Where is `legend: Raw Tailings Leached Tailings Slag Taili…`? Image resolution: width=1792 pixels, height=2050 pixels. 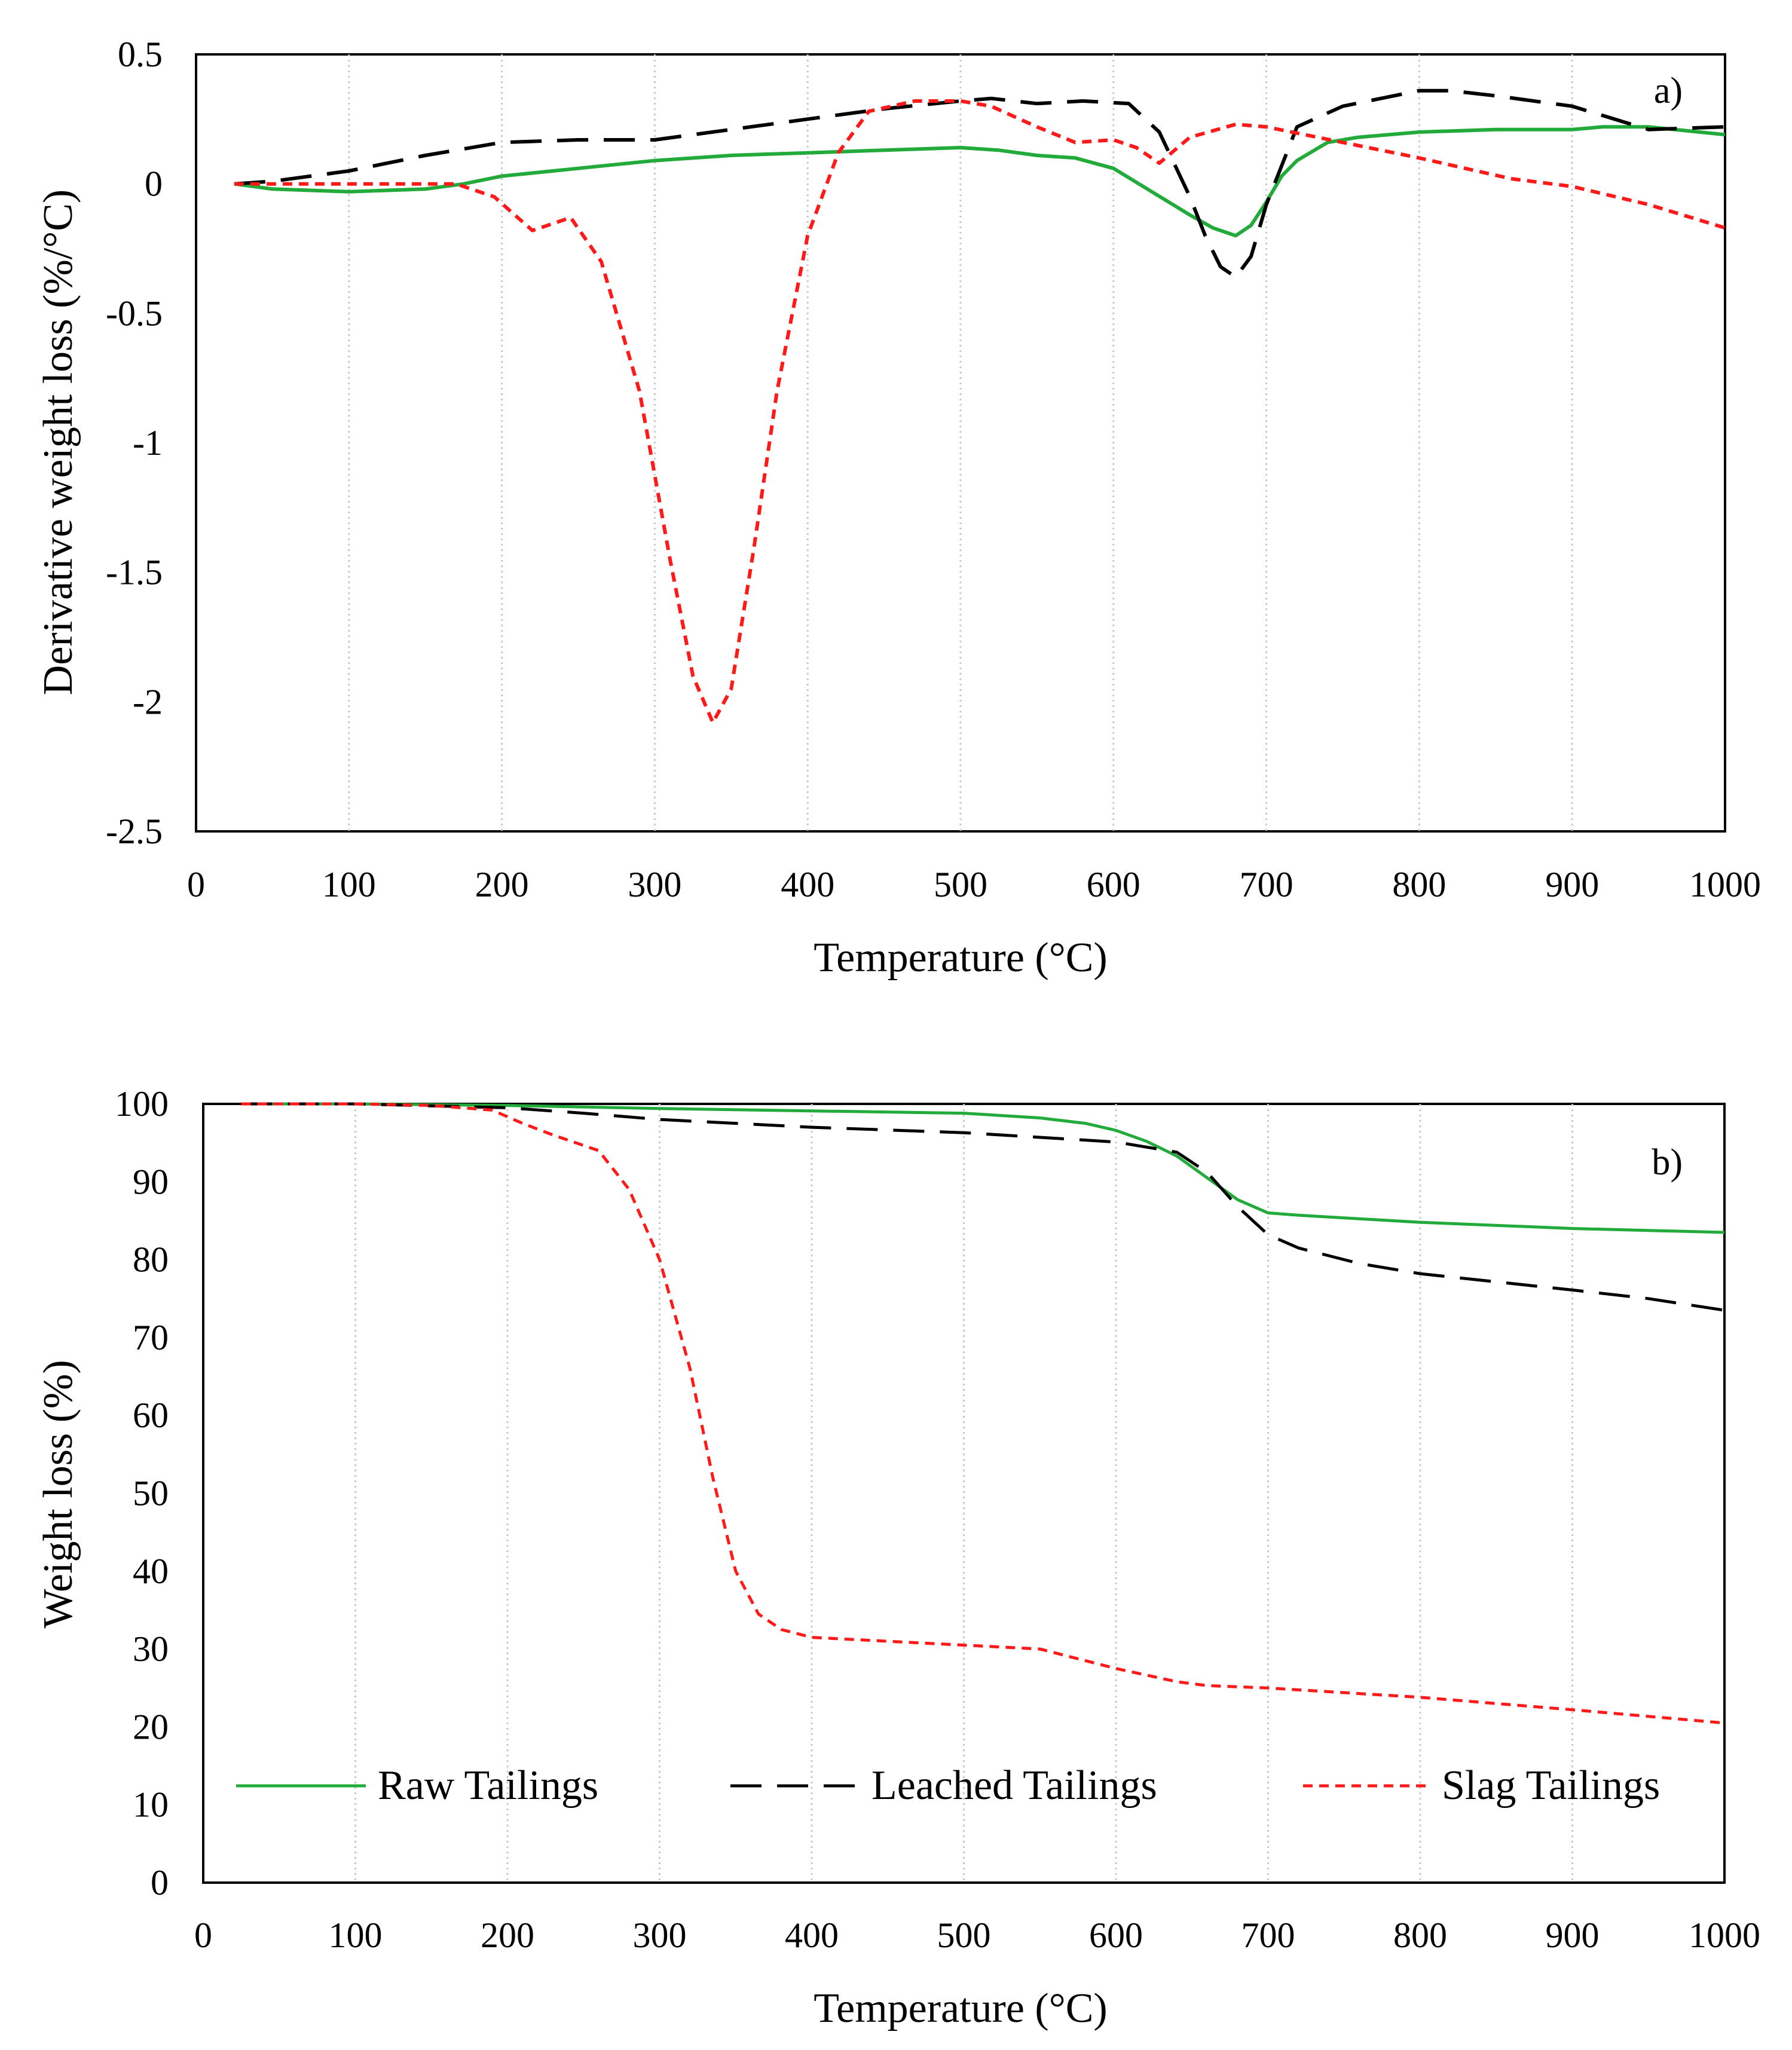 legend: Raw Tailings Leached Tailings Slag Taili… is located at coordinates (948, 1786).